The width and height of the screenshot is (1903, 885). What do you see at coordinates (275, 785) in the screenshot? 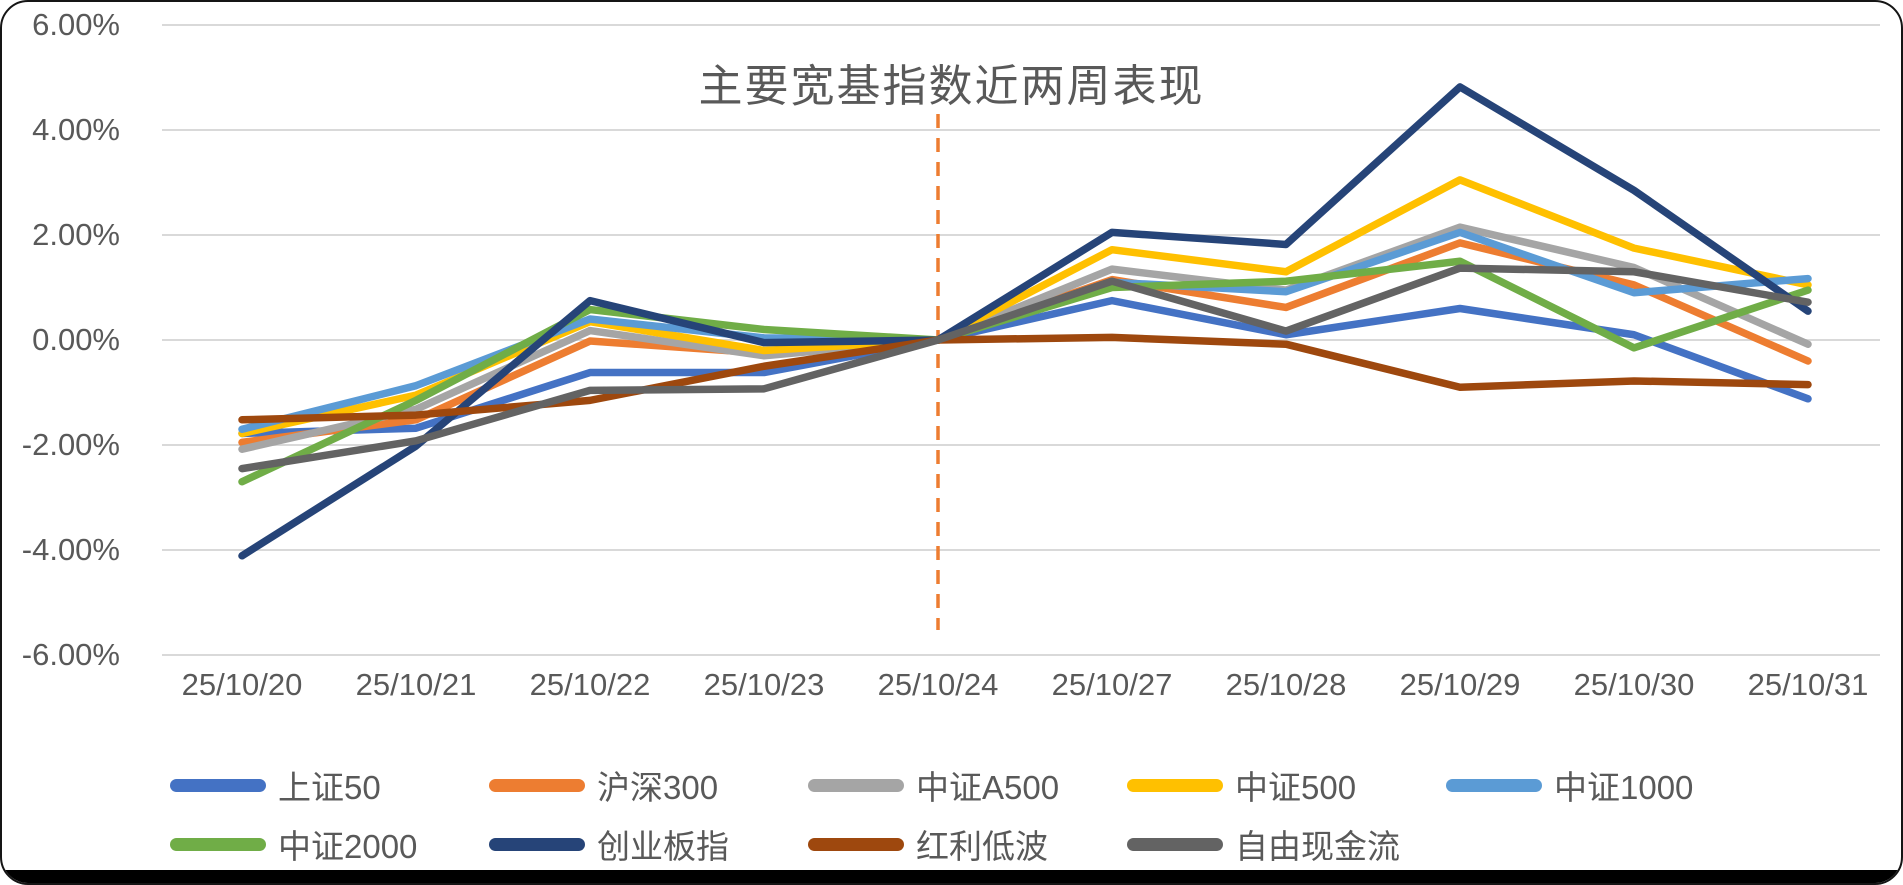
I see `legend-item-上证50: 上证50` at bounding box center [275, 785].